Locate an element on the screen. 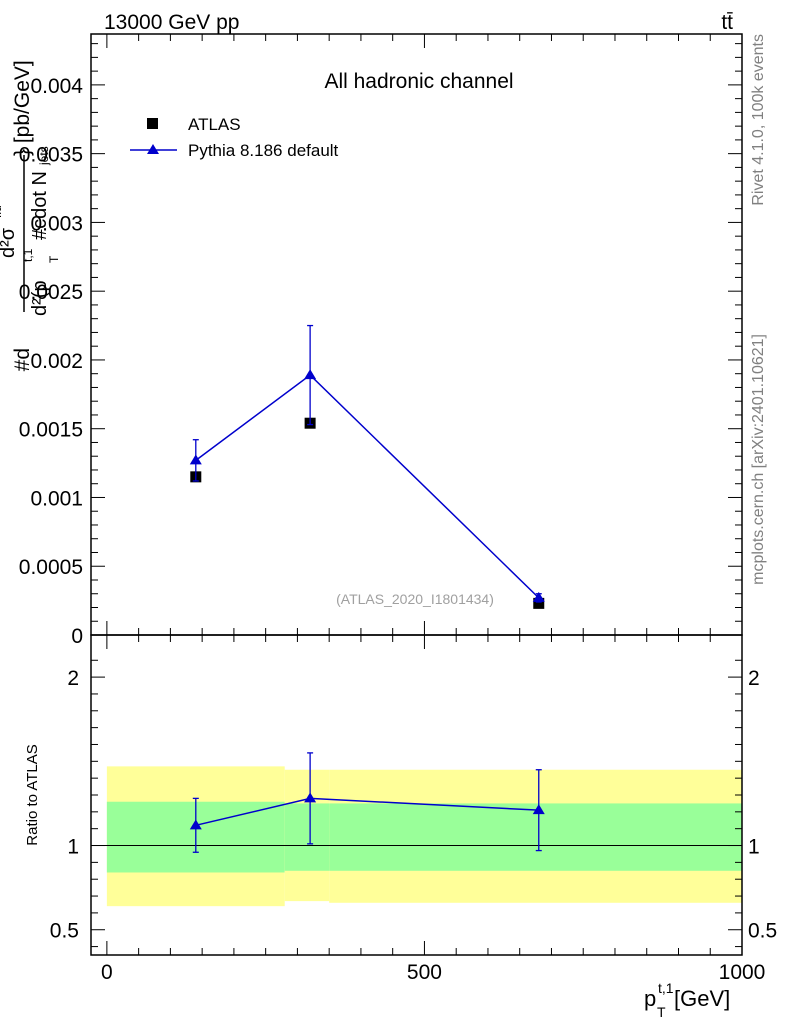 The image size is (786, 1024). ylabel-numerator: d²σ is located at coordinates (9, 242).